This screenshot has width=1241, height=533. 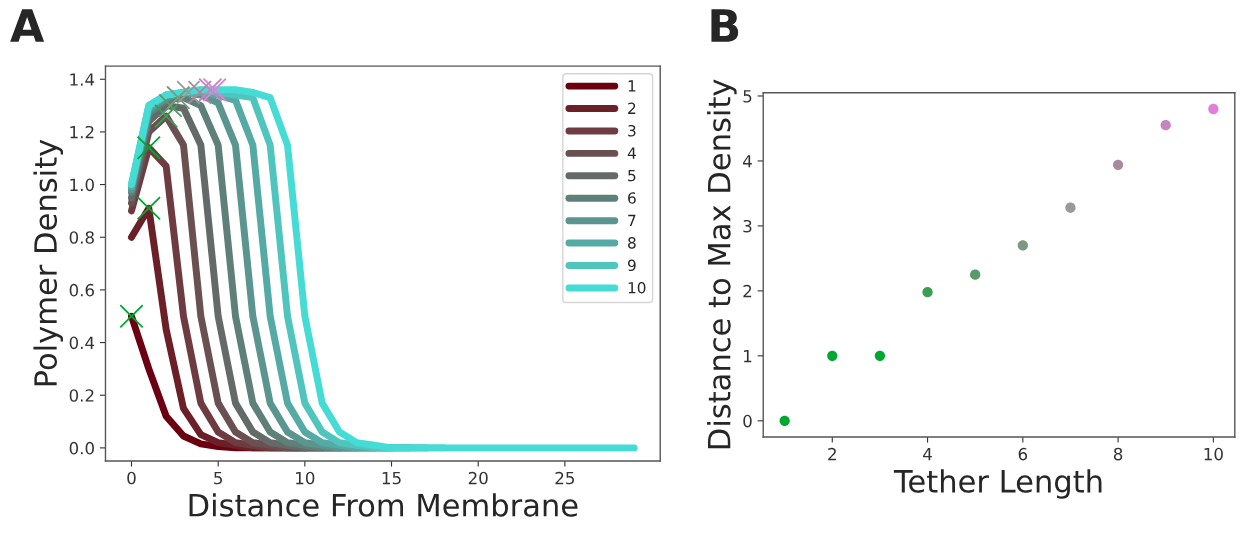 What do you see at coordinates (632, 198) in the screenshot?
I see `legend-label: 6` at bounding box center [632, 198].